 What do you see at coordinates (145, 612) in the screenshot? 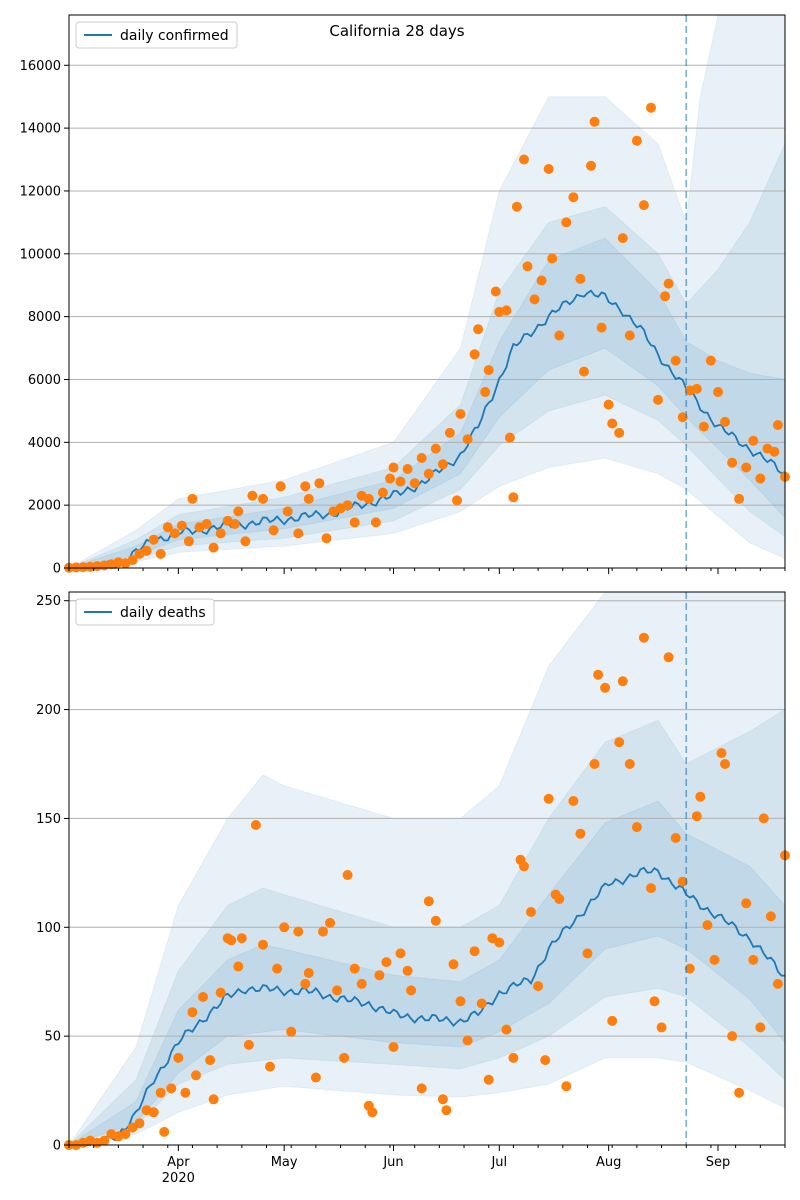
I see `legend: daily deaths` at bounding box center [145, 612].